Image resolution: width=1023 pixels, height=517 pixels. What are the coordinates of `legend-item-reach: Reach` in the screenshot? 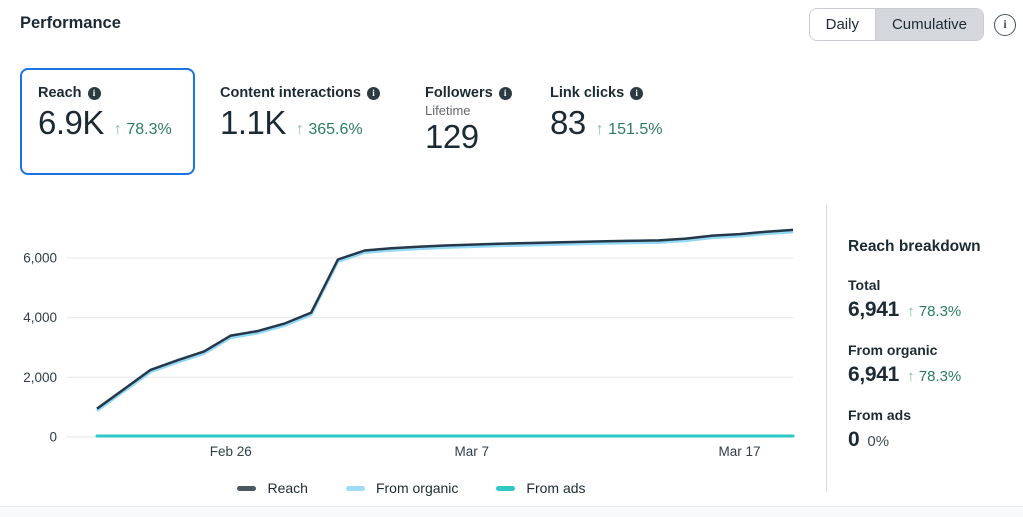 It's located at (272, 488).